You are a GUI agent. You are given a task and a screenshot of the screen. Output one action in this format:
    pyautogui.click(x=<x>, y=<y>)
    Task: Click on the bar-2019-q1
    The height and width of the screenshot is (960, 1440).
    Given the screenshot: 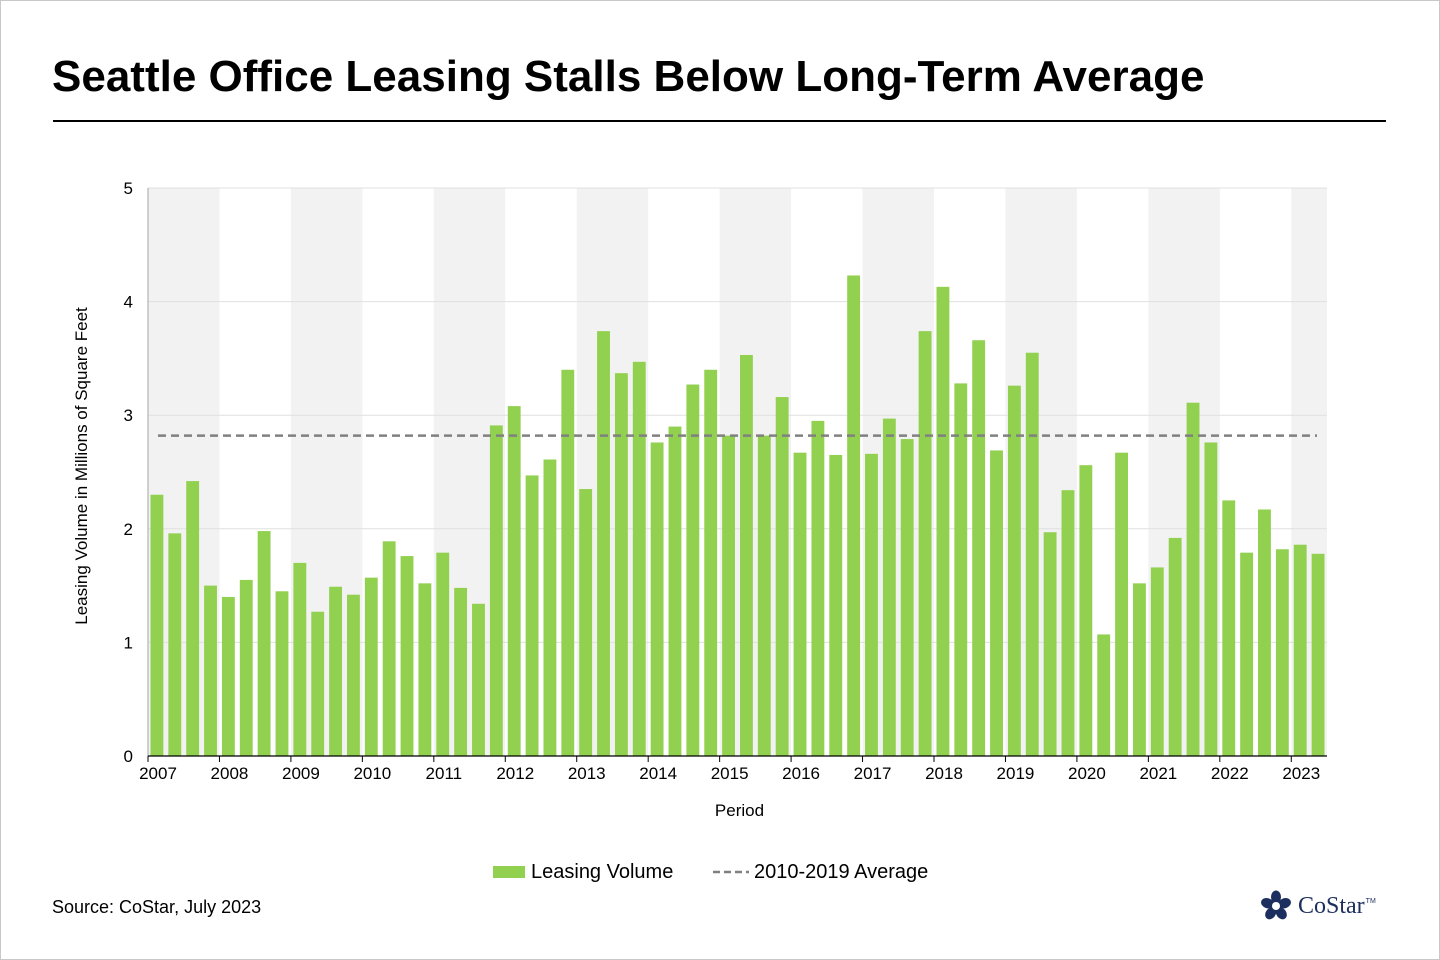 What is the action you would take?
    pyautogui.click(x=1014, y=570)
    